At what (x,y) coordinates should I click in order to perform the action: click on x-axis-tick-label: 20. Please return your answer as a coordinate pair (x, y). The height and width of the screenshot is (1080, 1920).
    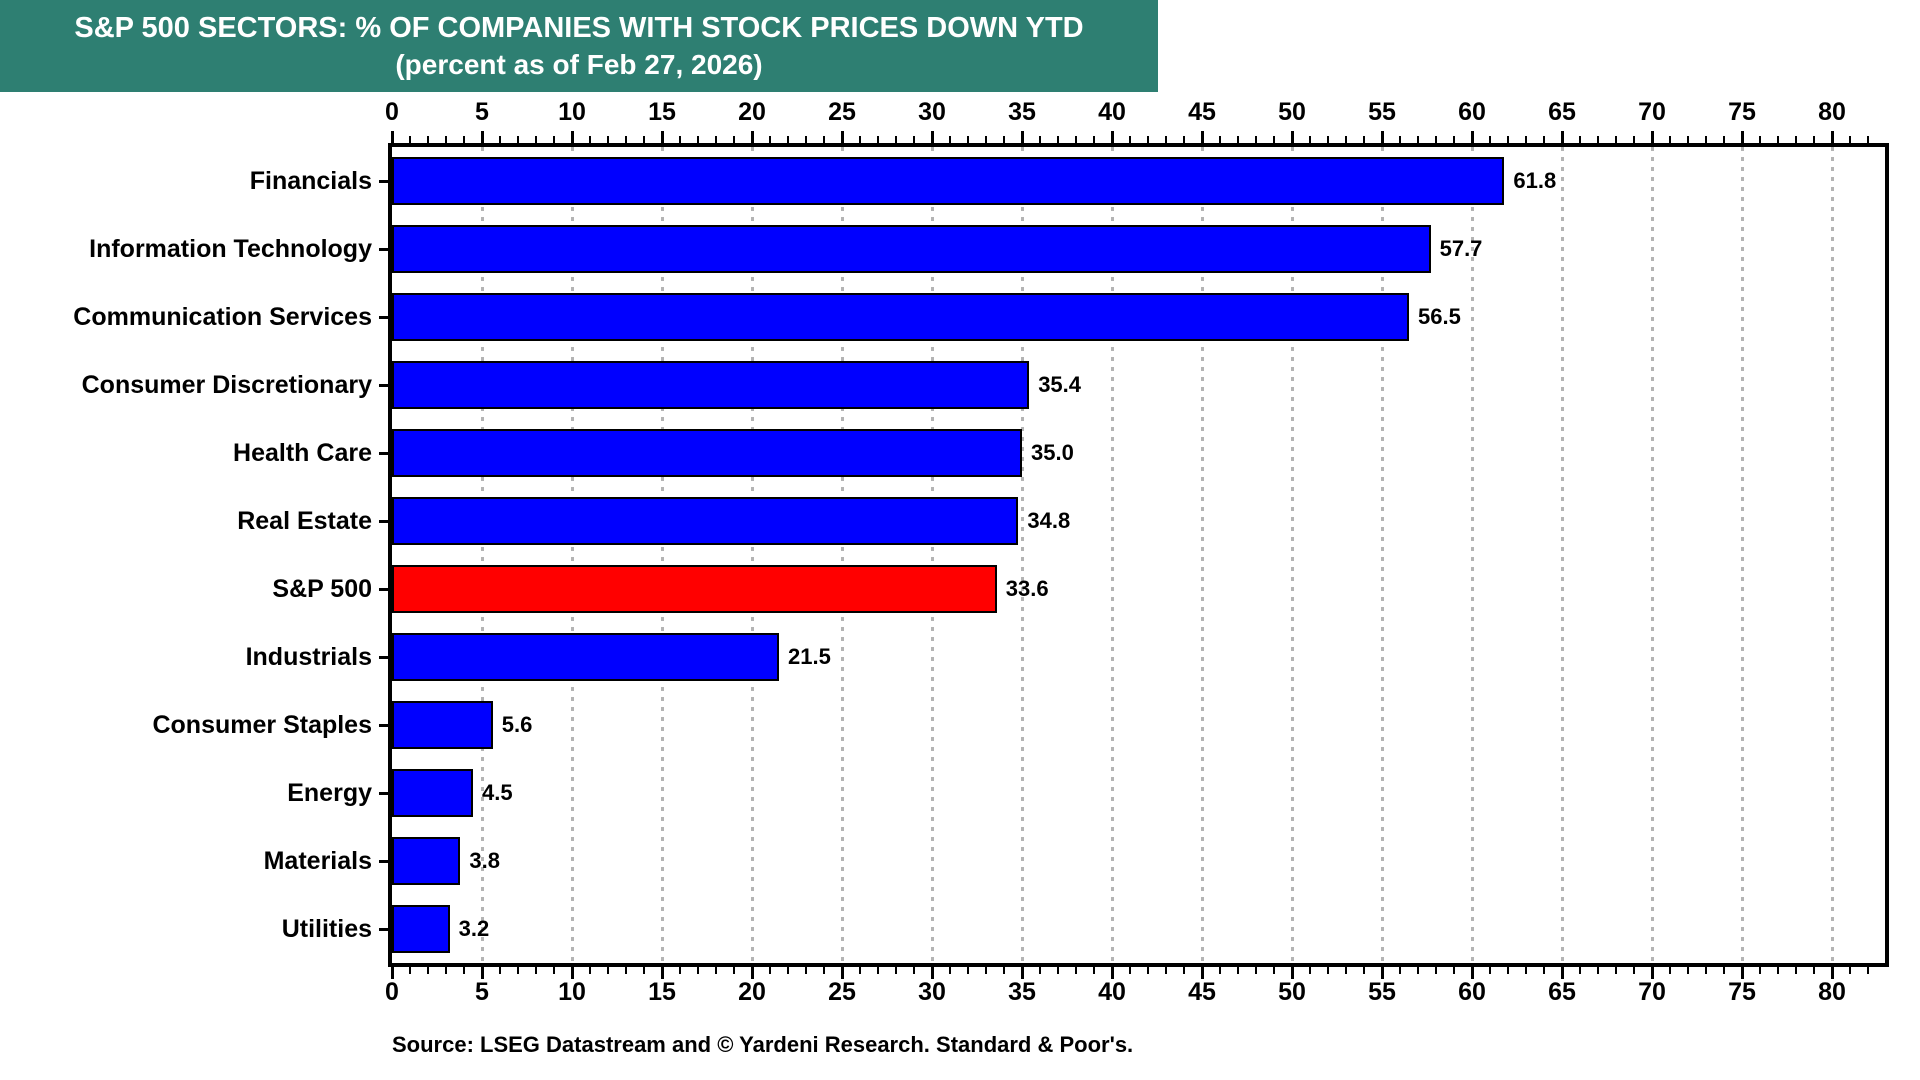
    Looking at the image, I should click on (752, 992).